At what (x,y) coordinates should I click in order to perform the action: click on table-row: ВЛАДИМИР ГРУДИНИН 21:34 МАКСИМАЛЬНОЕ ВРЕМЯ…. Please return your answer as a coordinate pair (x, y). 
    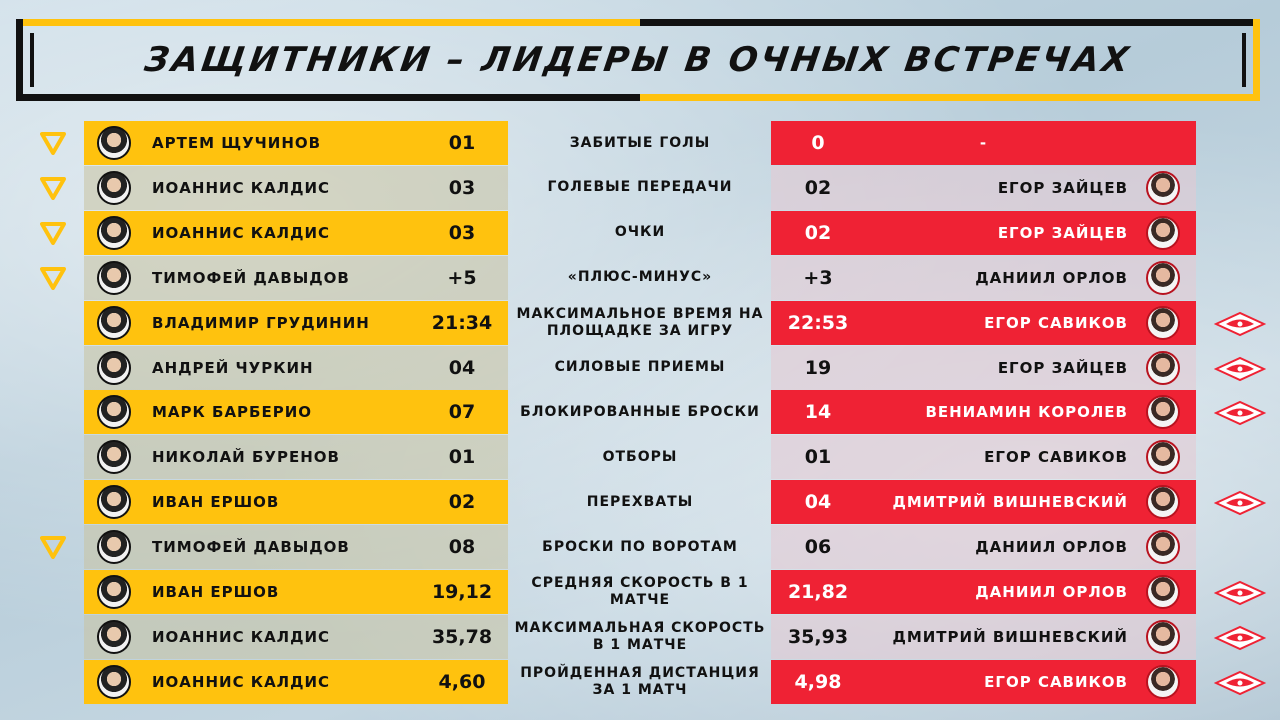
    Looking at the image, I should click on (640, 322).